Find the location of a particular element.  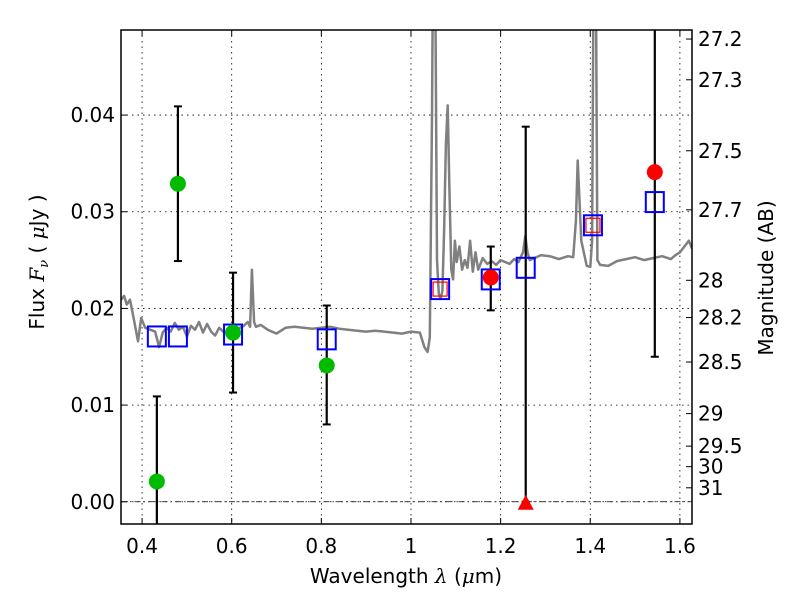

y-tick-label: 0.00 is located at coordinates (92, 502).